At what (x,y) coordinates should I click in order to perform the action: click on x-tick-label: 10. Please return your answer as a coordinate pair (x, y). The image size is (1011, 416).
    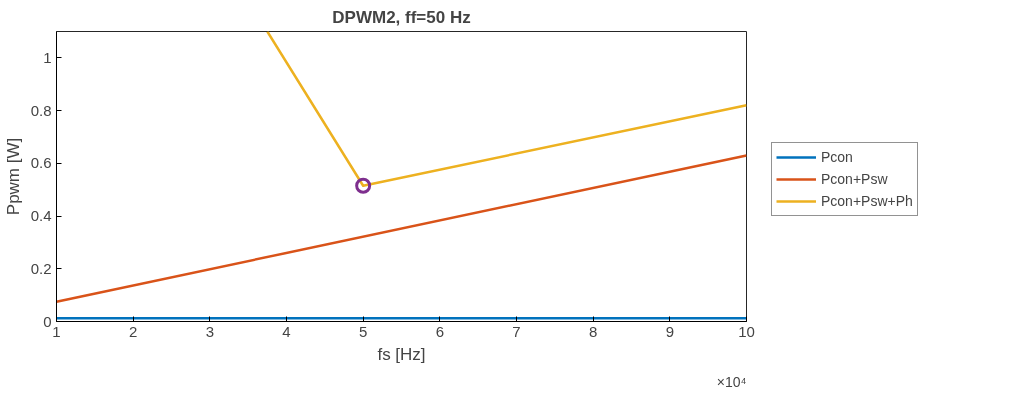
    Looking at the image, I should click on (746, 331).